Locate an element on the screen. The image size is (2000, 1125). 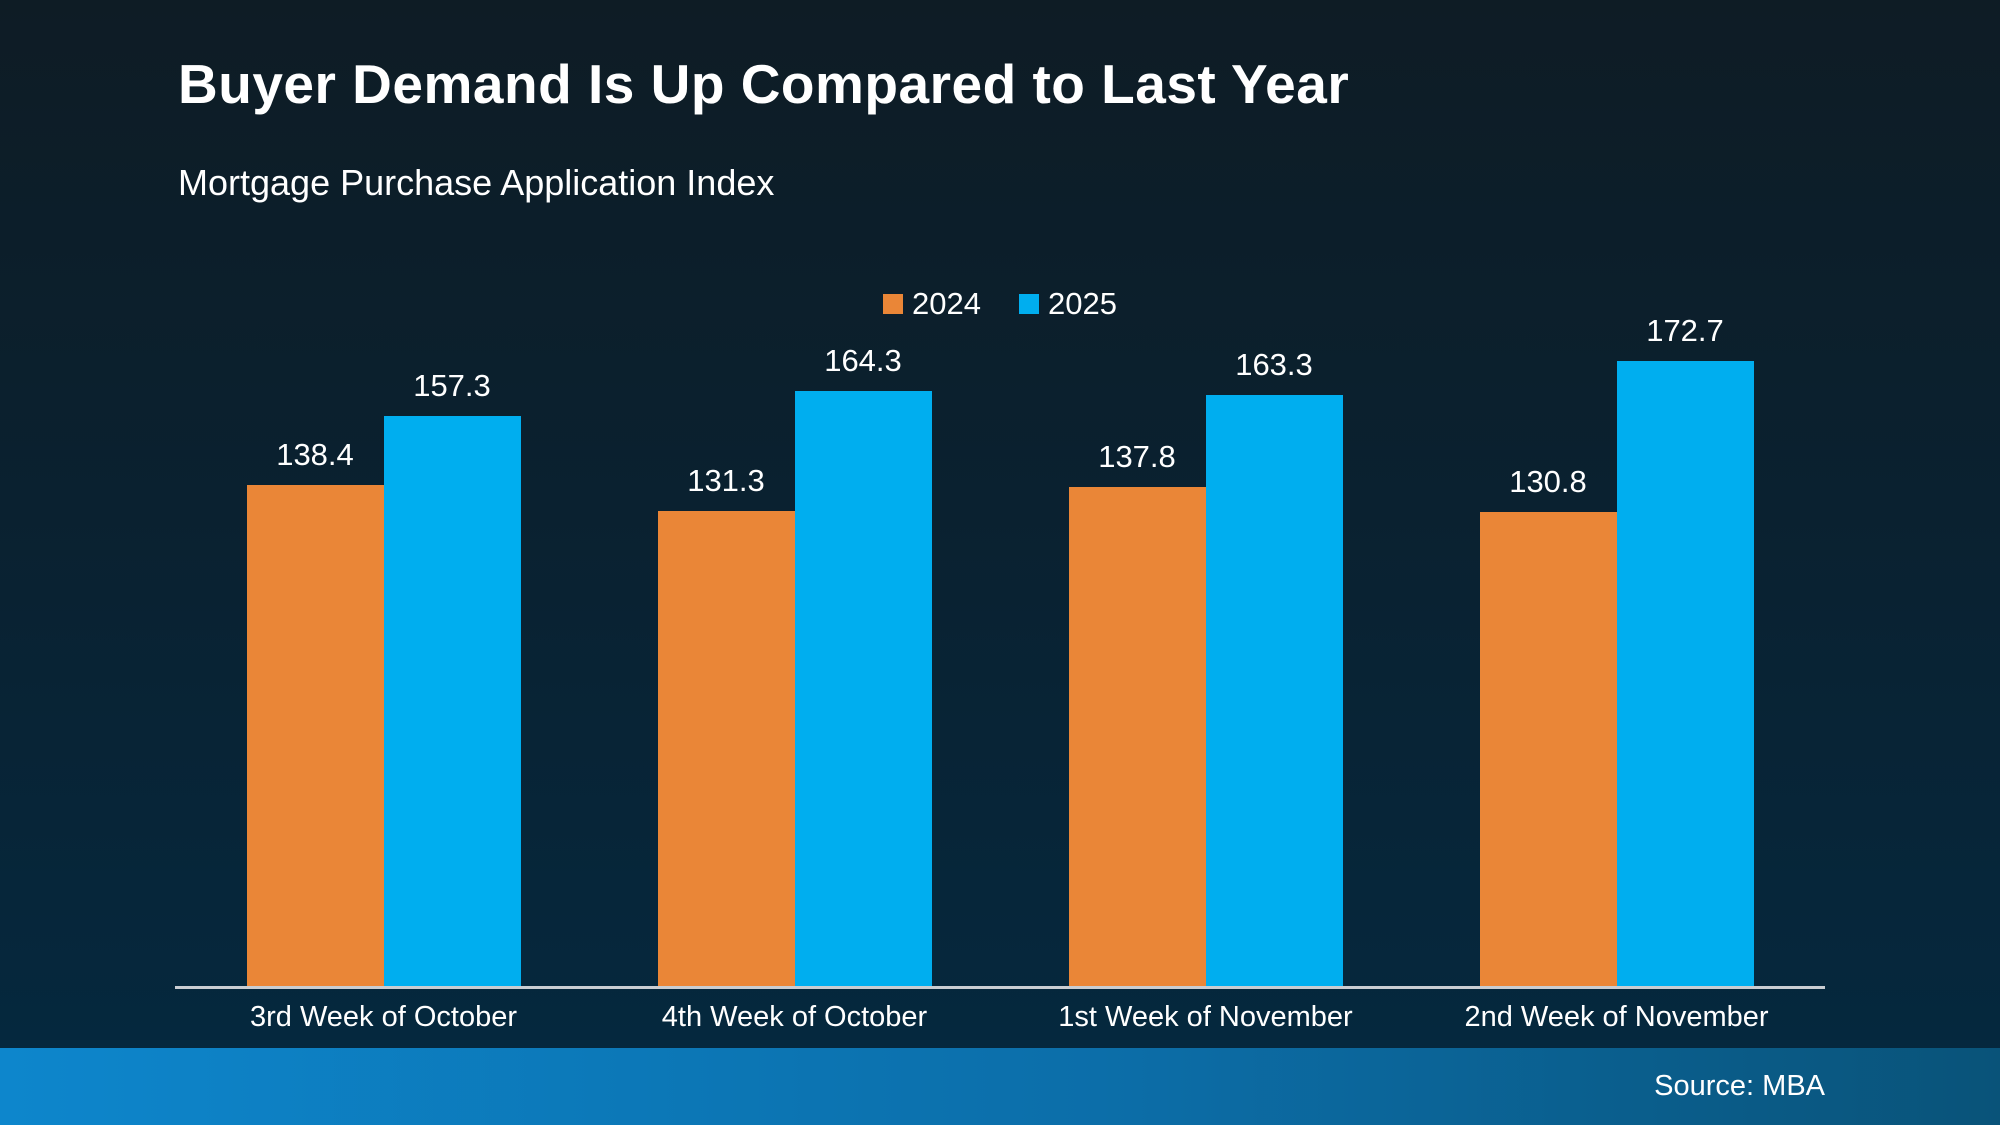
bar-2024-week1 is located at coordinates (315, 735).